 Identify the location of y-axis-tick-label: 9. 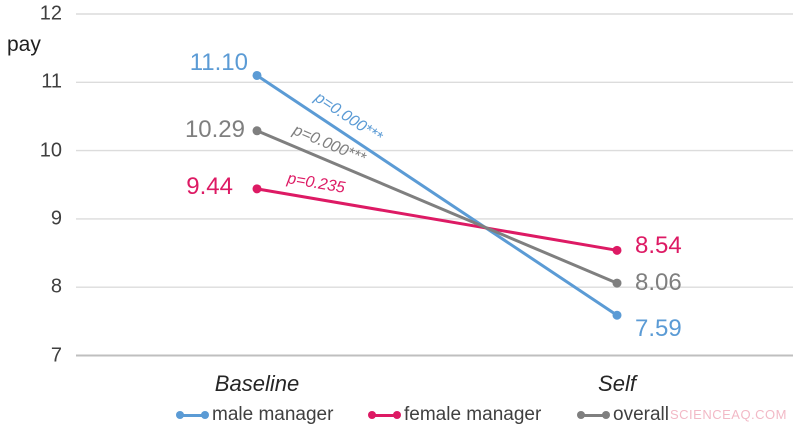
(56, 218).